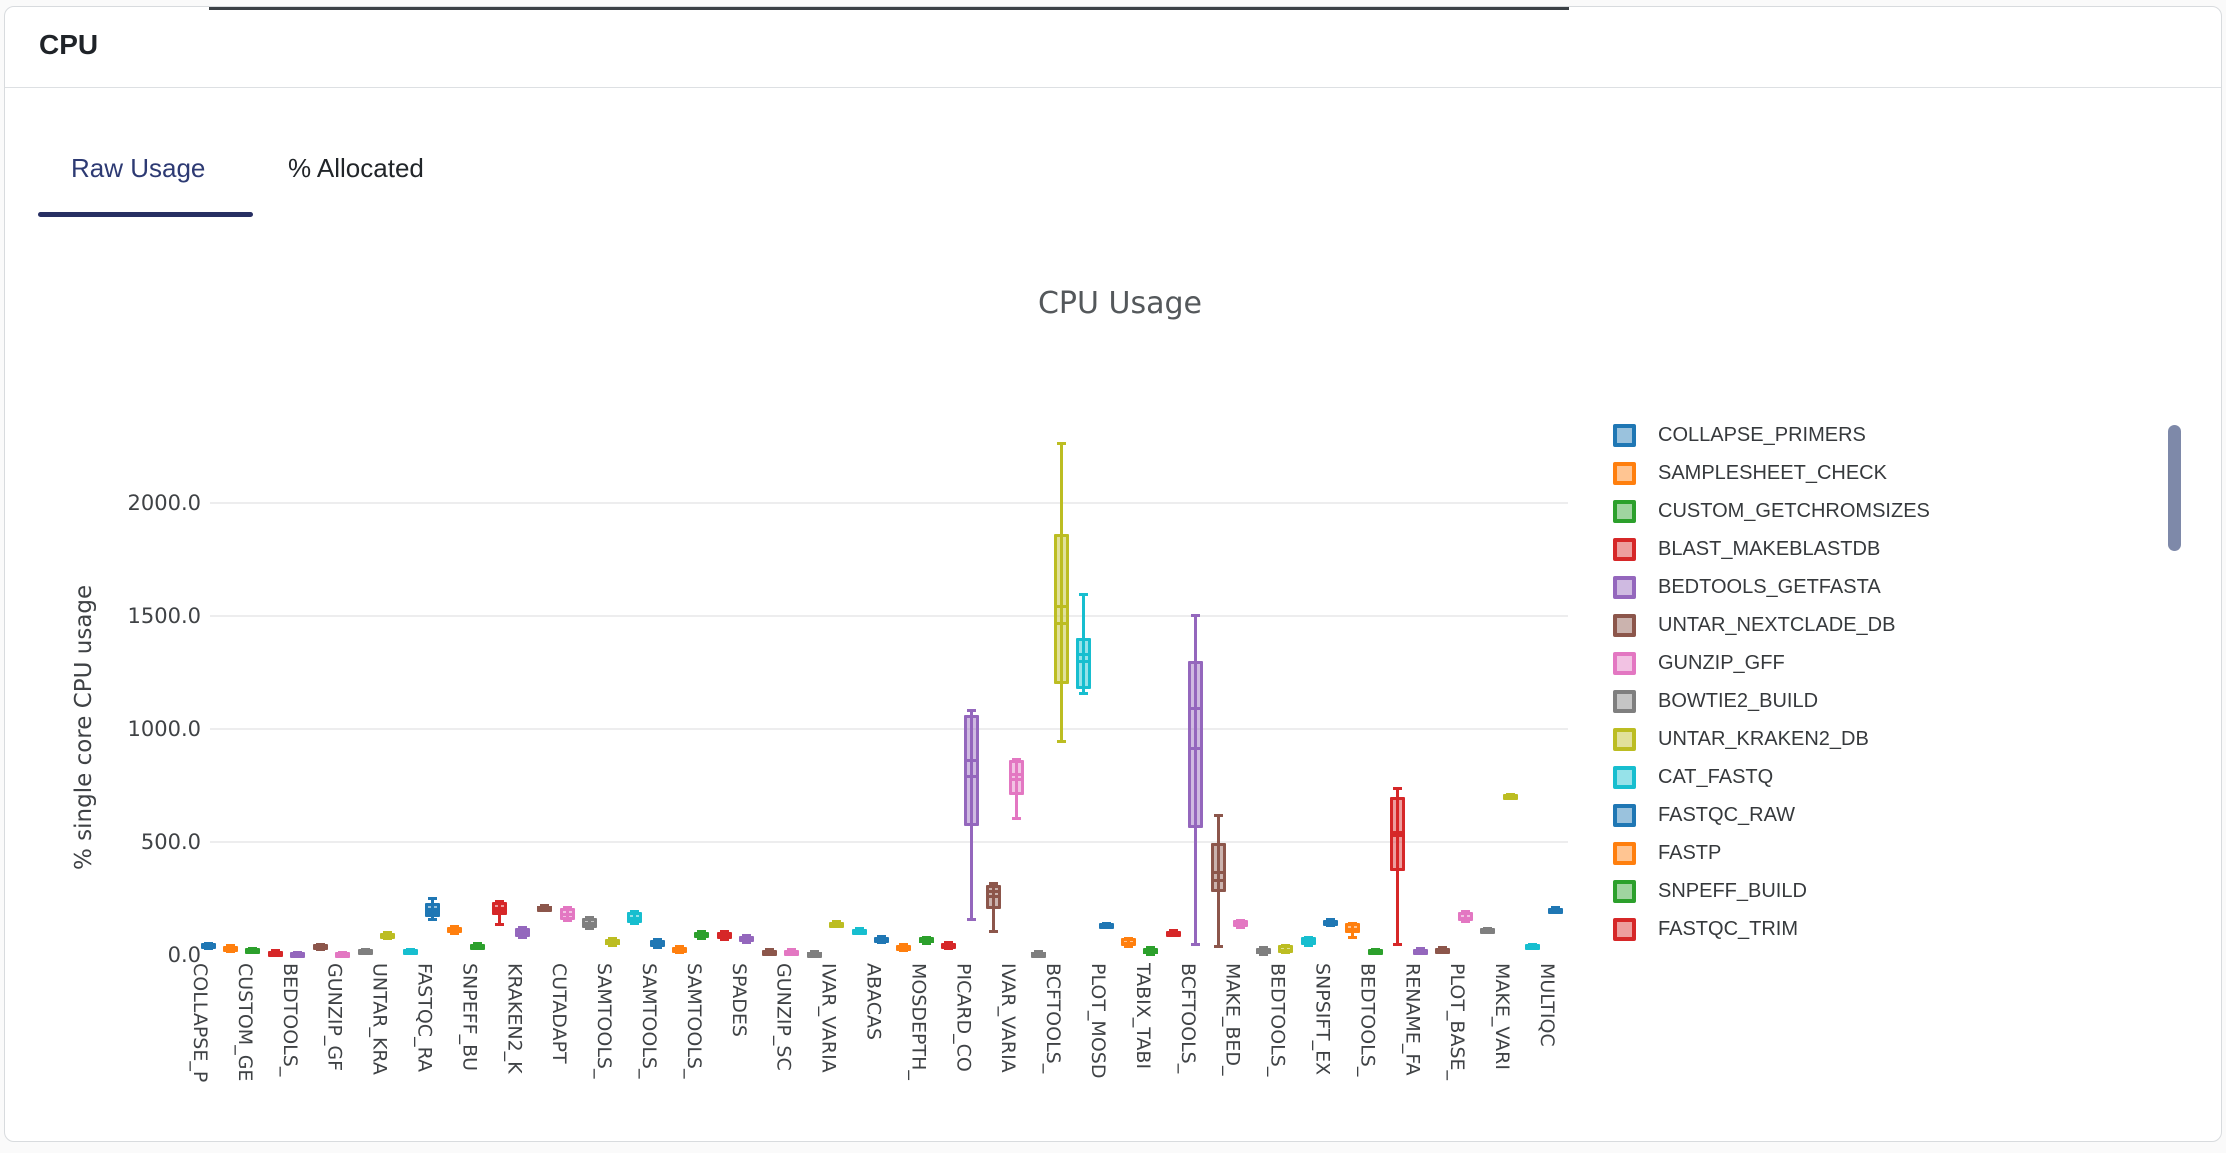 Image resolution: width=2226 pixels, height=1153 pixels. What do you see at coordinates (738, 1000) in the screenshot?
I see `x-tick-label: SPADES` at bounding box center [738, 1000].